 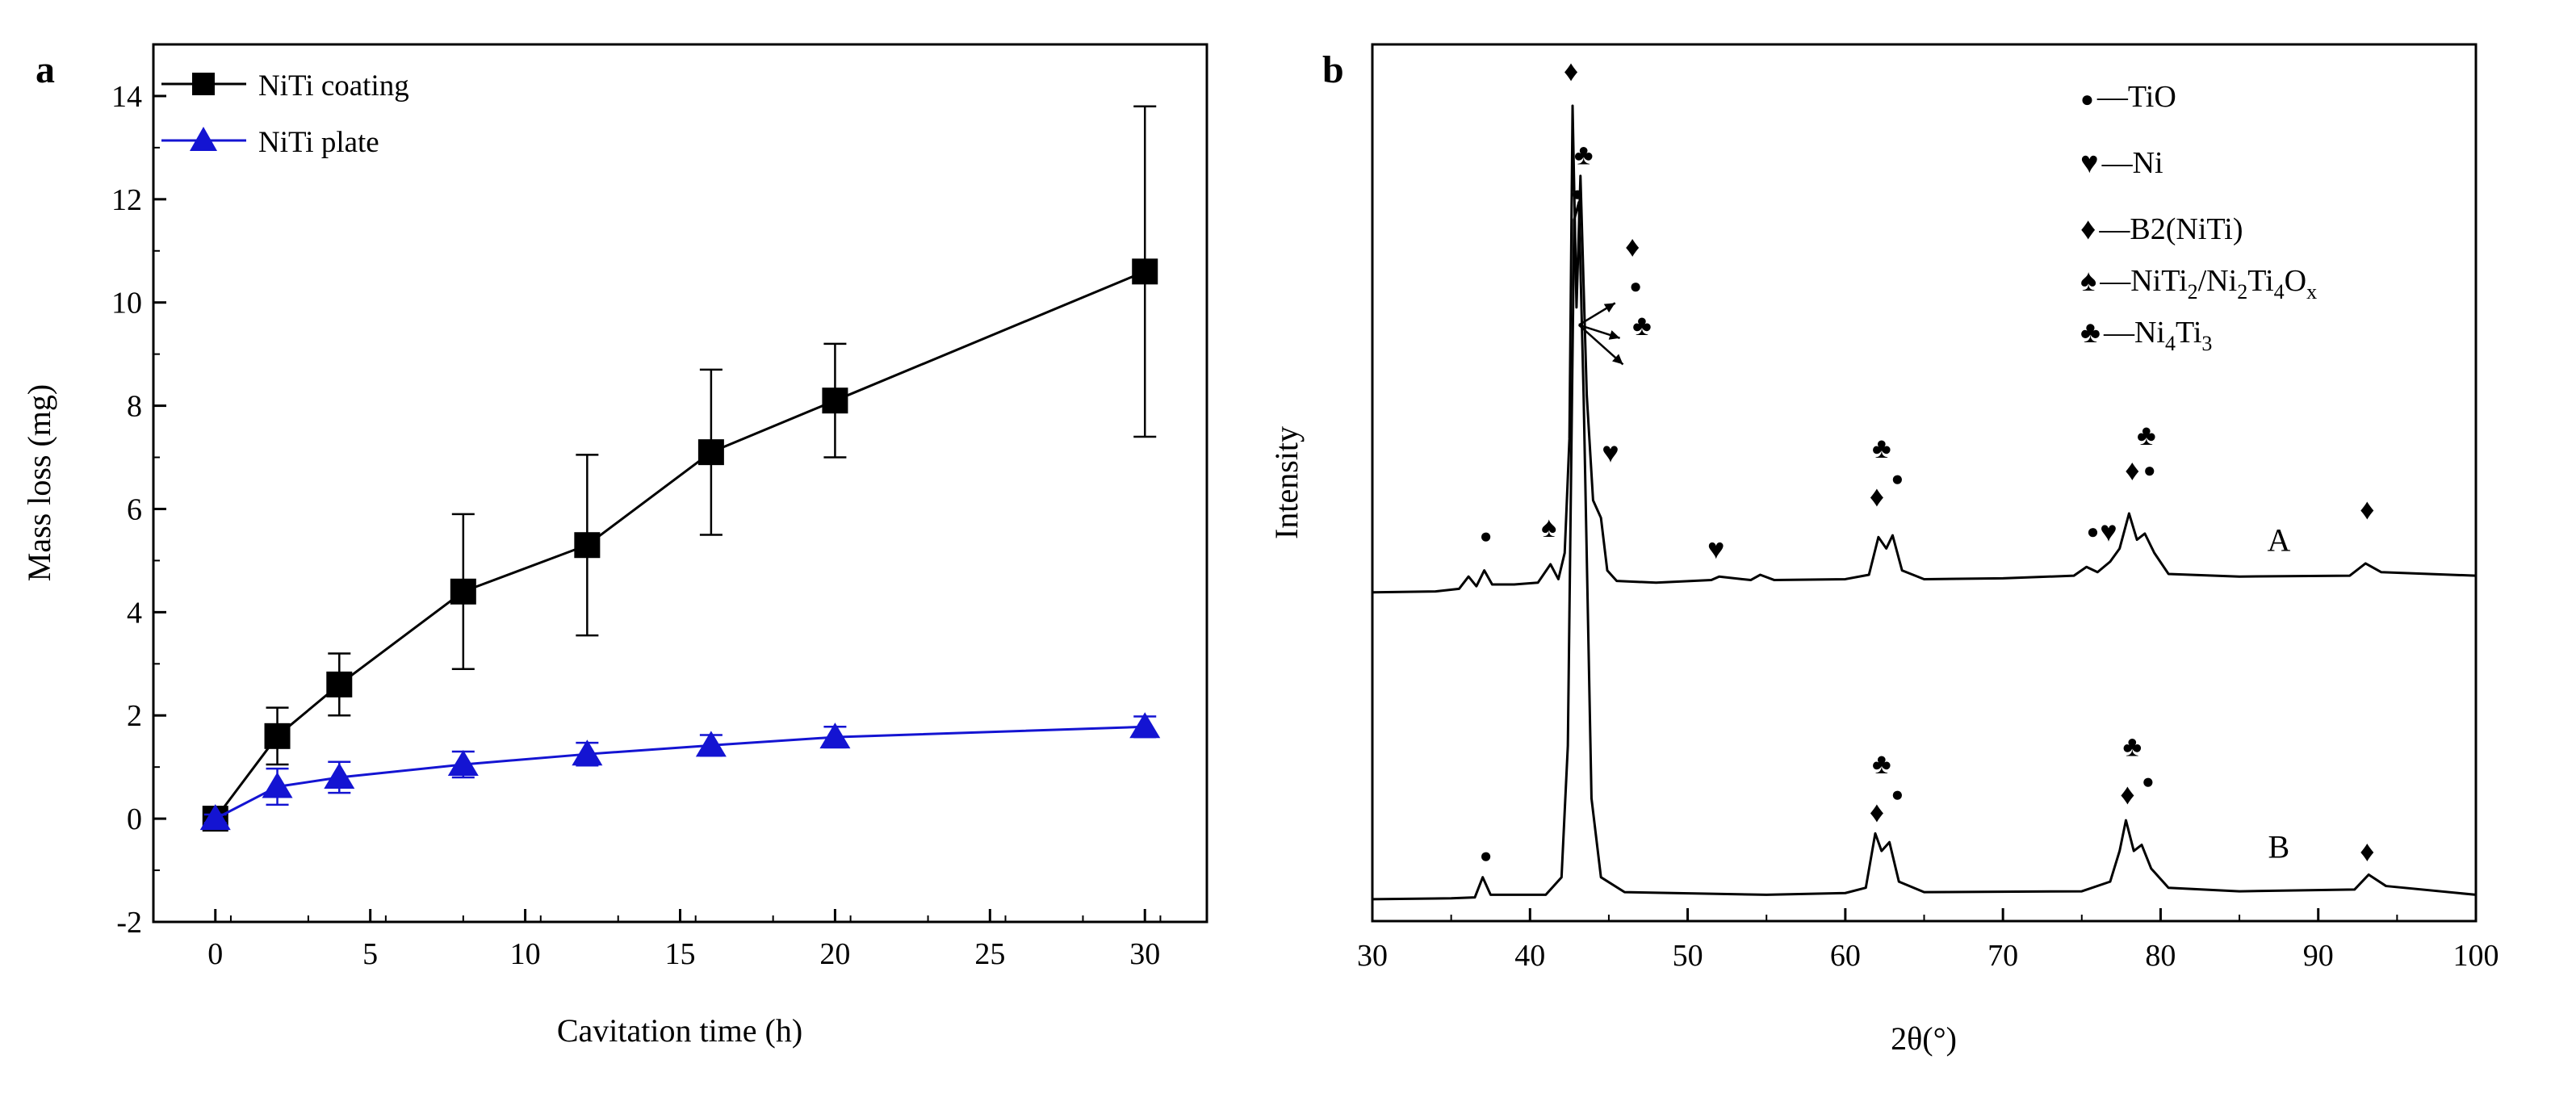 I want to click on x-tick-label: 25, so click(x=989, y=954).